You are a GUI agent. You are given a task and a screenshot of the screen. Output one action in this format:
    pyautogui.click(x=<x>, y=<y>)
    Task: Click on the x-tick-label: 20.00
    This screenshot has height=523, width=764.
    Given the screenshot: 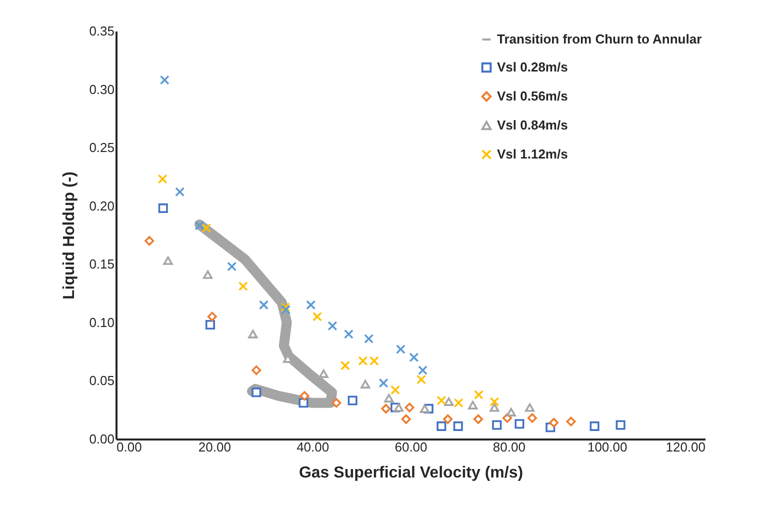 What is the action you would take?
    pyautogui.click(x=214, y=447)
    